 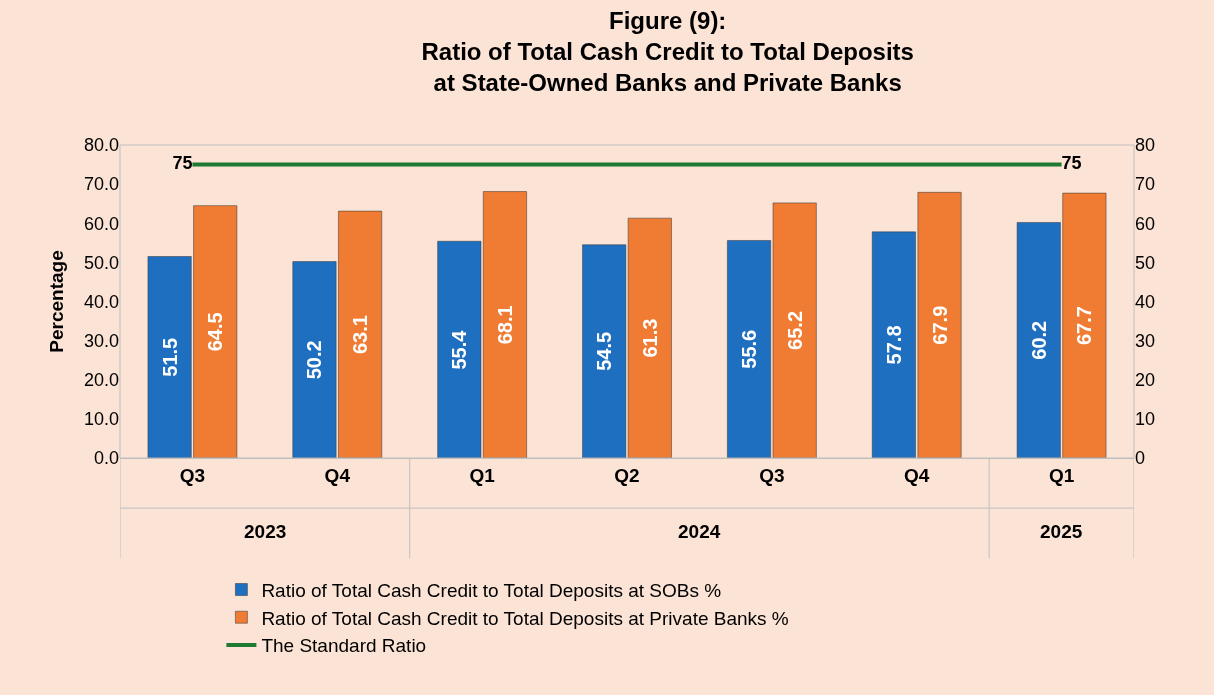 I want to click on y-tick-label: 40.0, so click(x=101, y=301).